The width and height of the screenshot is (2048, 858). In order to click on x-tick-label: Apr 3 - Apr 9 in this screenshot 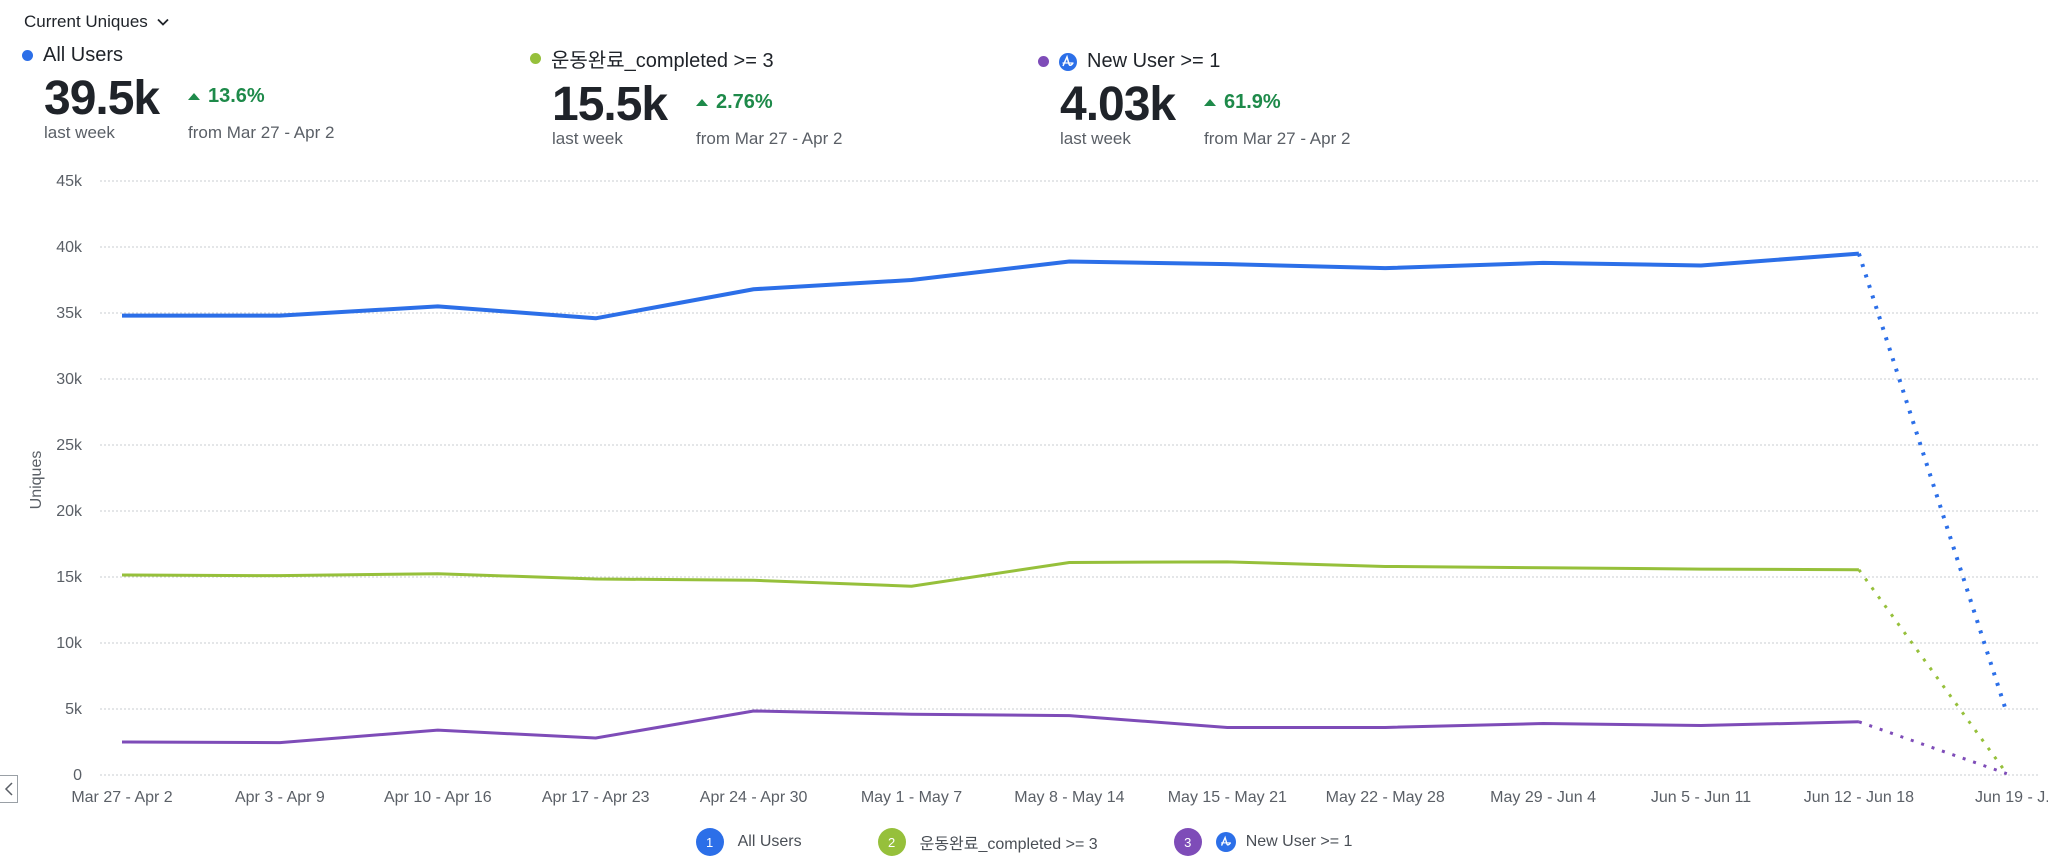, I will do `click(280, 797)`.